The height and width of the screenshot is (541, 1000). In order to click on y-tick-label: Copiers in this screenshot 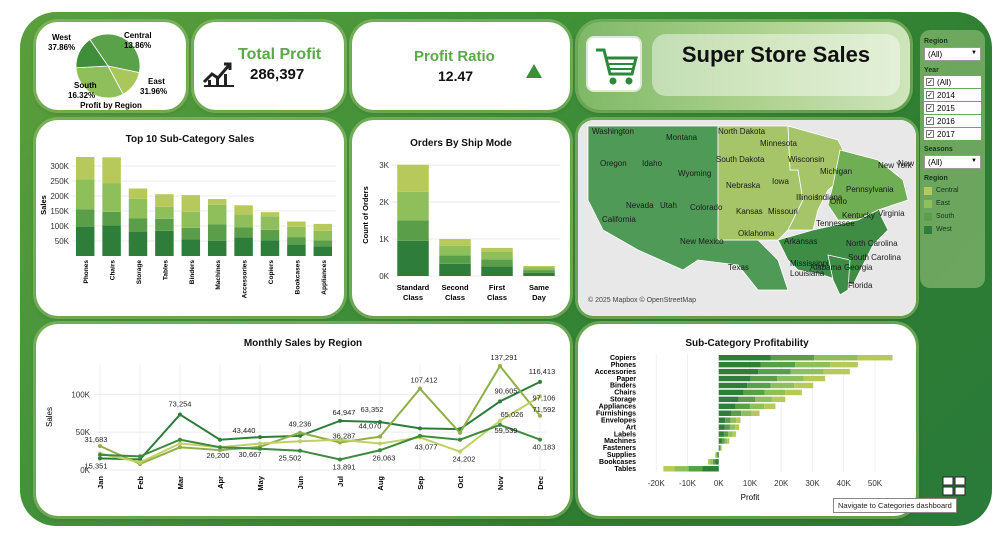, I will do `click(623, 358)`.